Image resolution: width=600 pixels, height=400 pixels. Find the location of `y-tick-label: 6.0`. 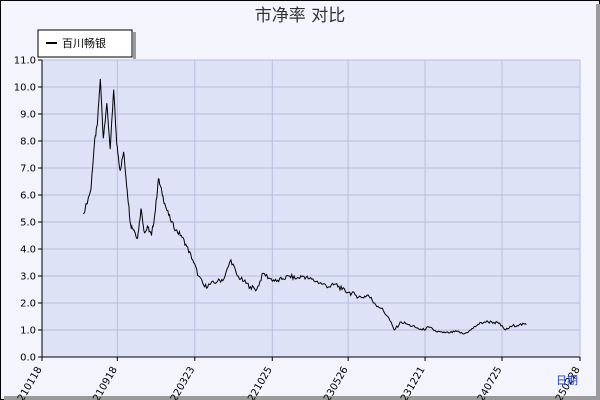

y-tick-label: 6.0 is located at coordinates (28, 196).